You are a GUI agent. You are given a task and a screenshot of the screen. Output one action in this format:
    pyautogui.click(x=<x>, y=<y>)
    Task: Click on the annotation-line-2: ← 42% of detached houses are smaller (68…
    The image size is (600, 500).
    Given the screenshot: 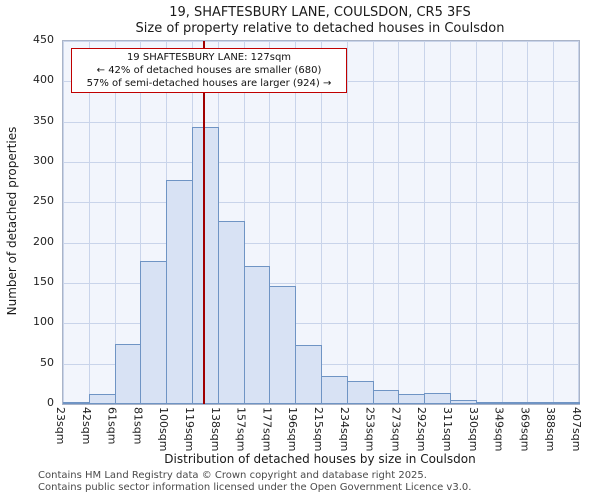 What is the action you would take?
    pyautogui.click(x=209, y=70)
    